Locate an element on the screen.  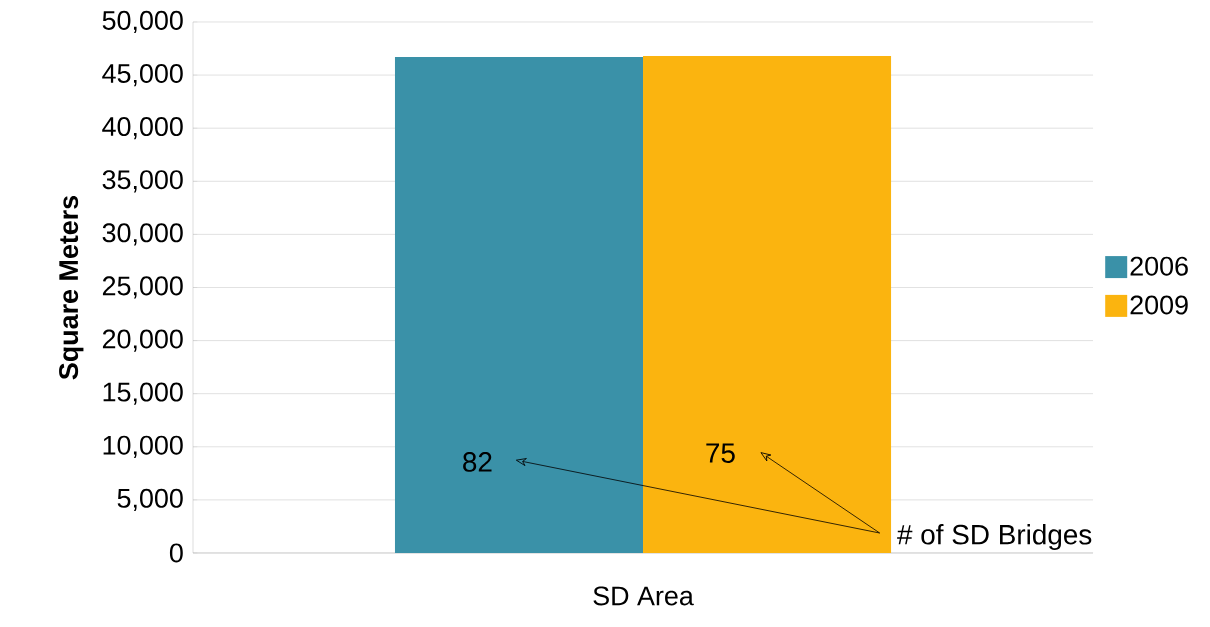
x-tick-label: SD Area is located at coordinates (643, 596).